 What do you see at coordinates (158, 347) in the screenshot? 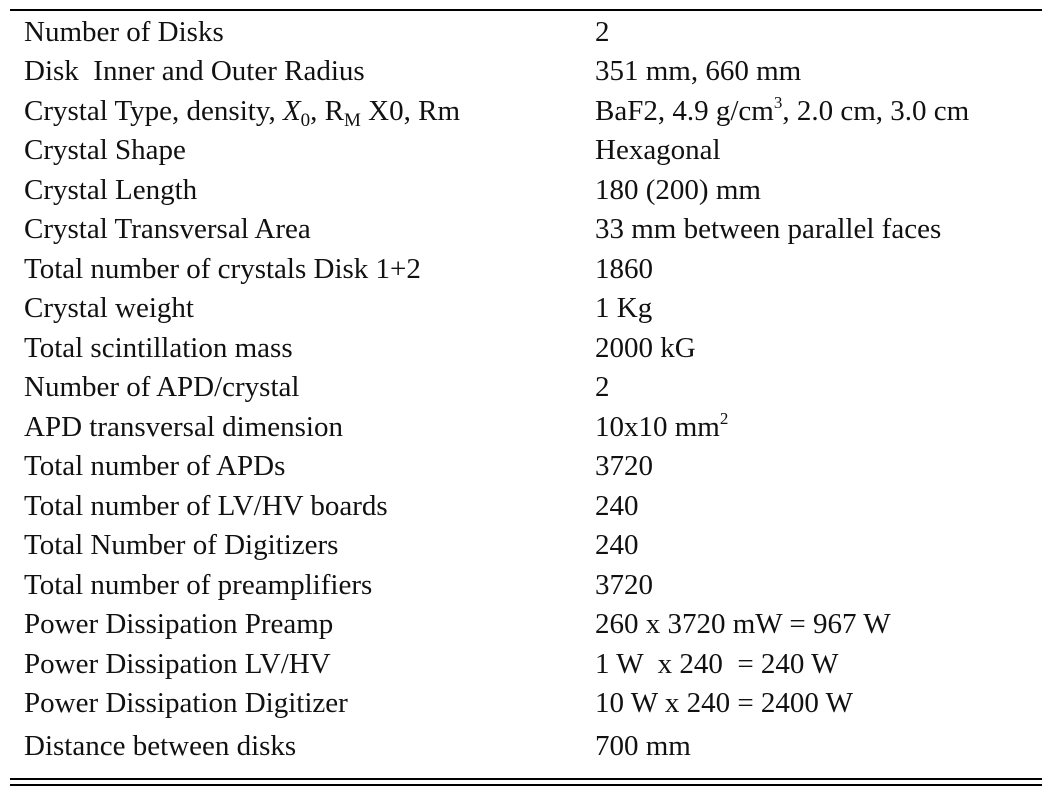
I see `param-cell: Total scintillation mass` at bounding box center [158, 347].